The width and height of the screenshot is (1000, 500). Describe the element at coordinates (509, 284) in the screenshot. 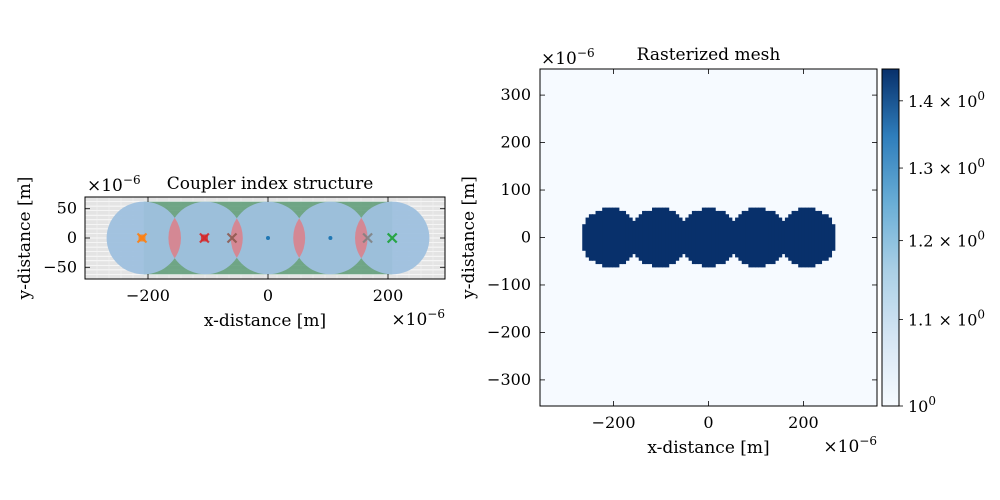

I see `right-y-tick-label: −100` at that location.